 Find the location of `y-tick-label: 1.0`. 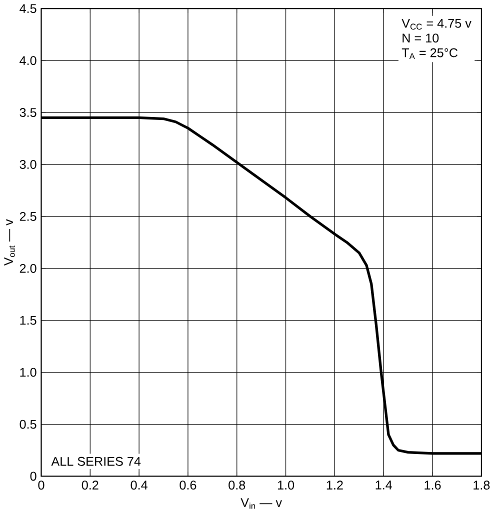

y-tick-label: 1.0 is located at coordinates (28, 372).